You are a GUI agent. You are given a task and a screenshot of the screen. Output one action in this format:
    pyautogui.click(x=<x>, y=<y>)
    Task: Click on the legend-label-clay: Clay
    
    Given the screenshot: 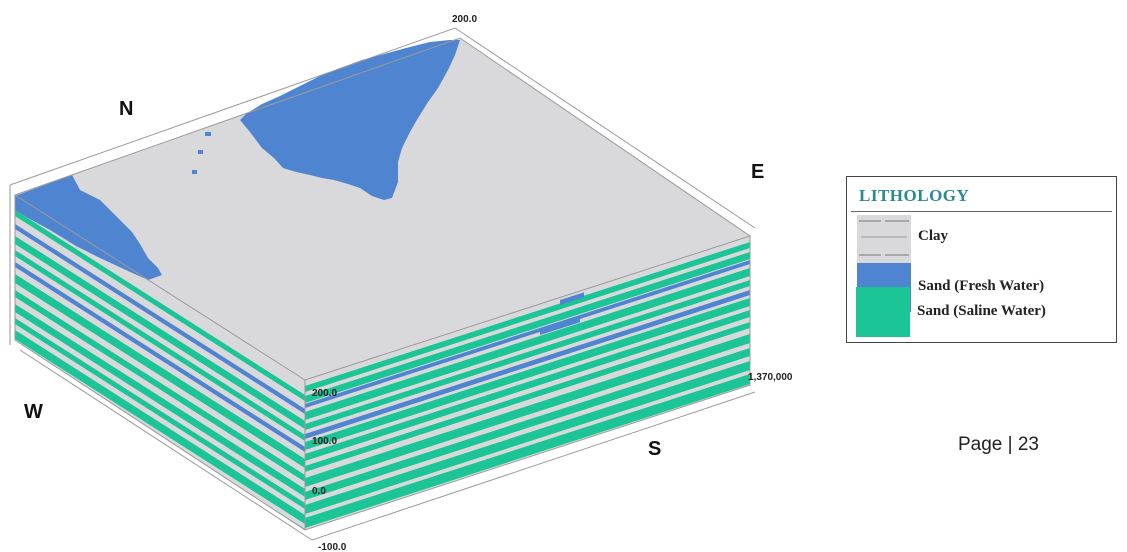 What is the action you would take?
    pyautogui.click(x=933, y=236)
    